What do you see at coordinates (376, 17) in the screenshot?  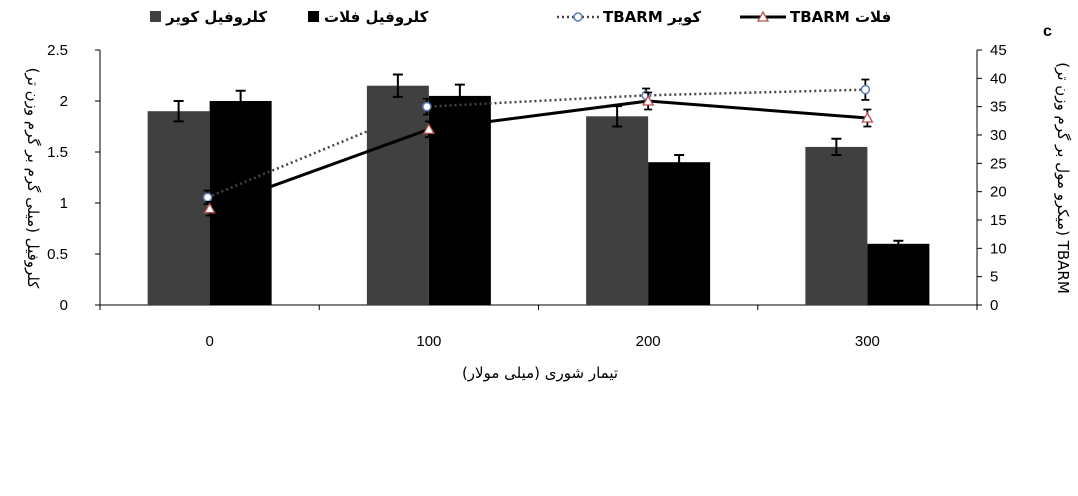 I see `legend-label-plateau-chlorophyll: کلروفیل فلات` at bounding box center [376, 17].